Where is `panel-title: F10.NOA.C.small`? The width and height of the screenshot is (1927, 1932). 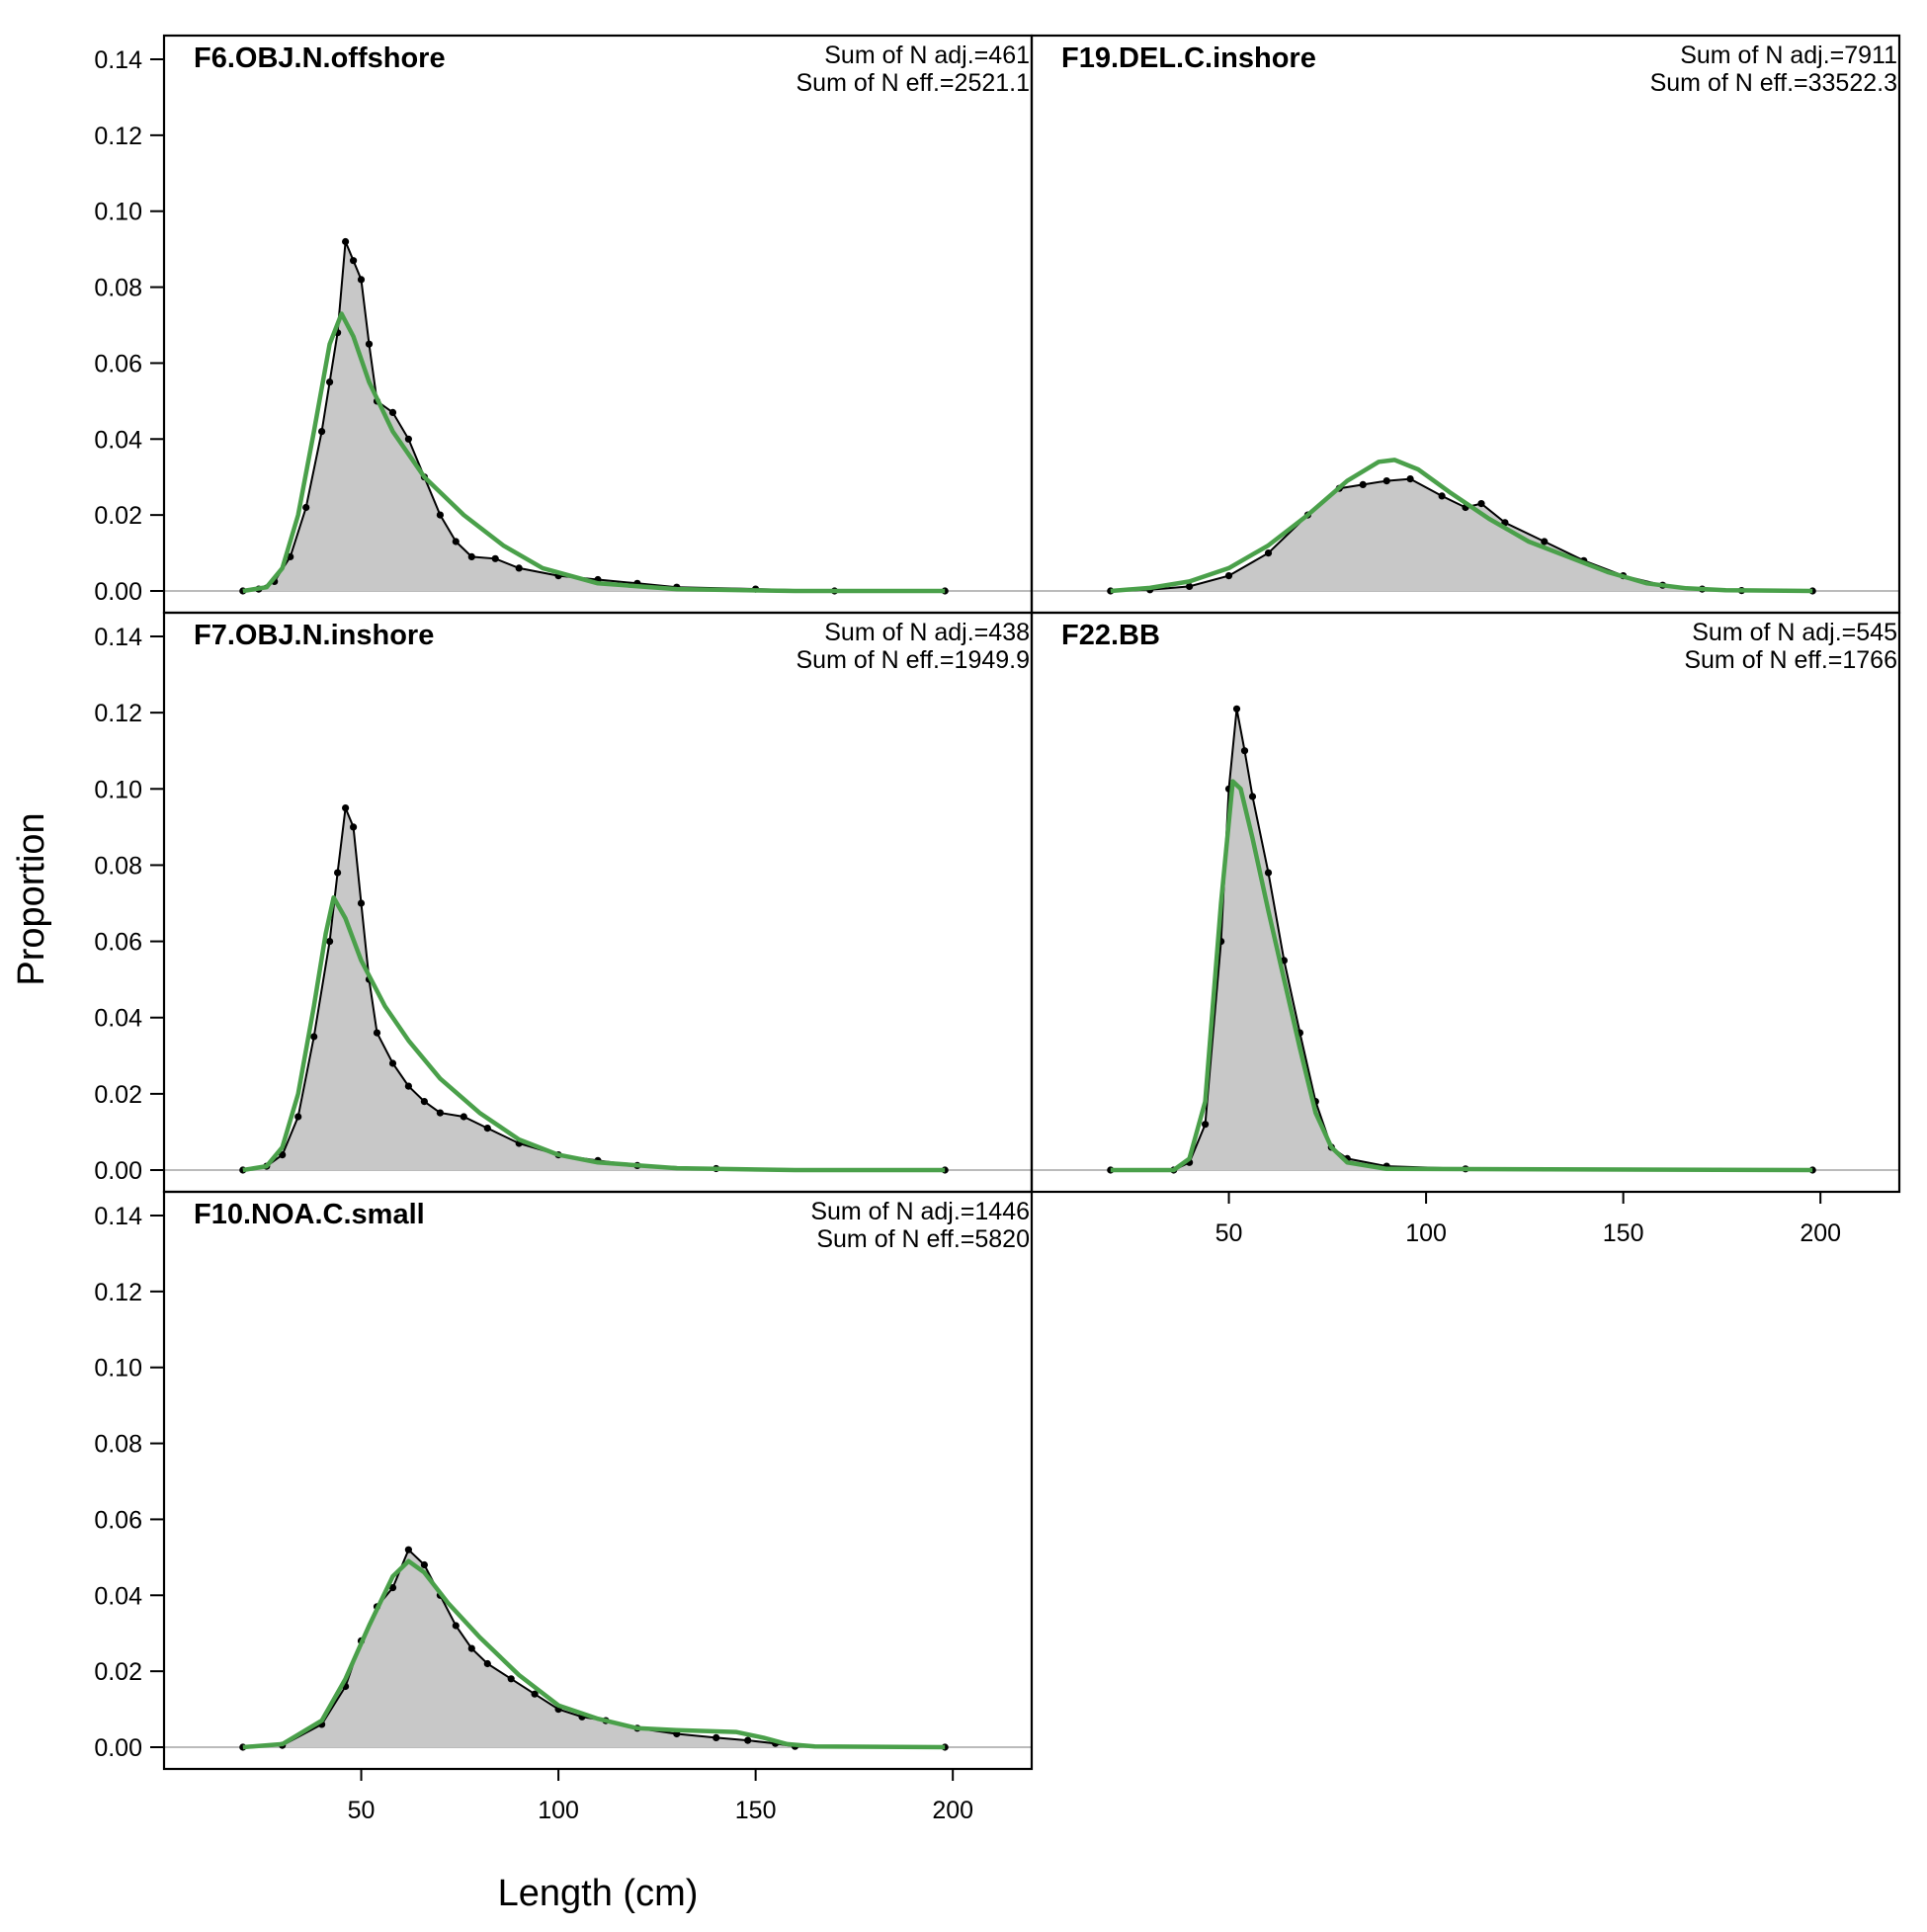
panel-title: F10.NOA.C.small is located at coordinates (309, 1214).